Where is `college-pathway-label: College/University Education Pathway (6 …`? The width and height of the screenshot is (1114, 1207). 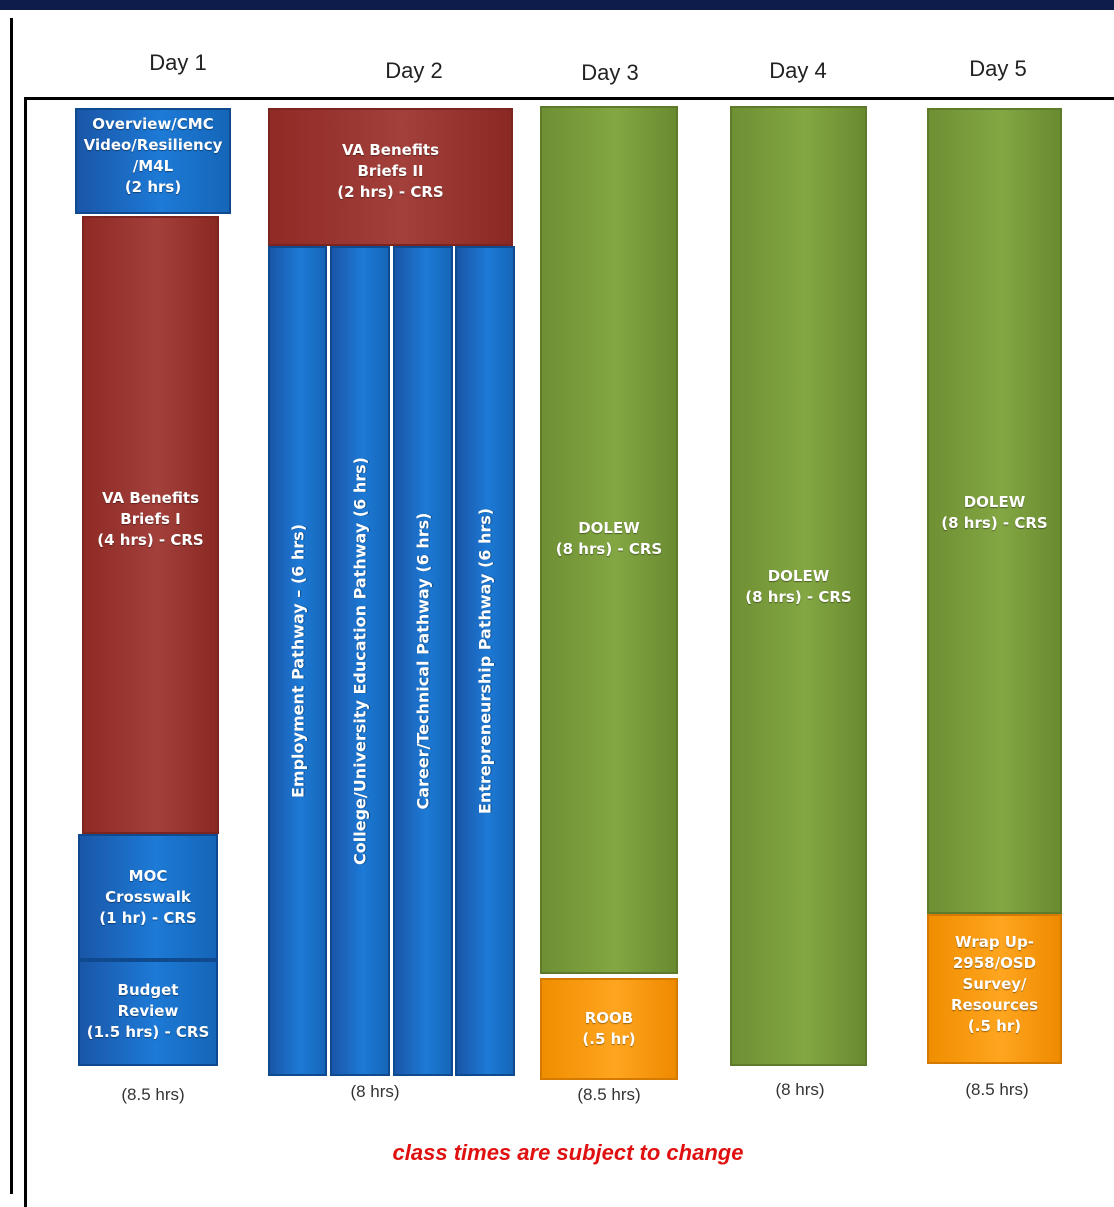 college-pathway-label: College/University Education Pathway (6 … is located at coordinates (360, 661).